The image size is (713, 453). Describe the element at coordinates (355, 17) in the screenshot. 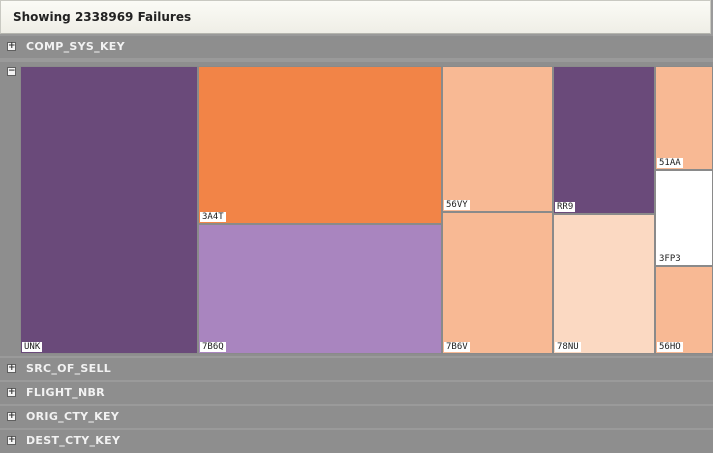

I see `failures-header: Showing 2338969 Failures` at that location.